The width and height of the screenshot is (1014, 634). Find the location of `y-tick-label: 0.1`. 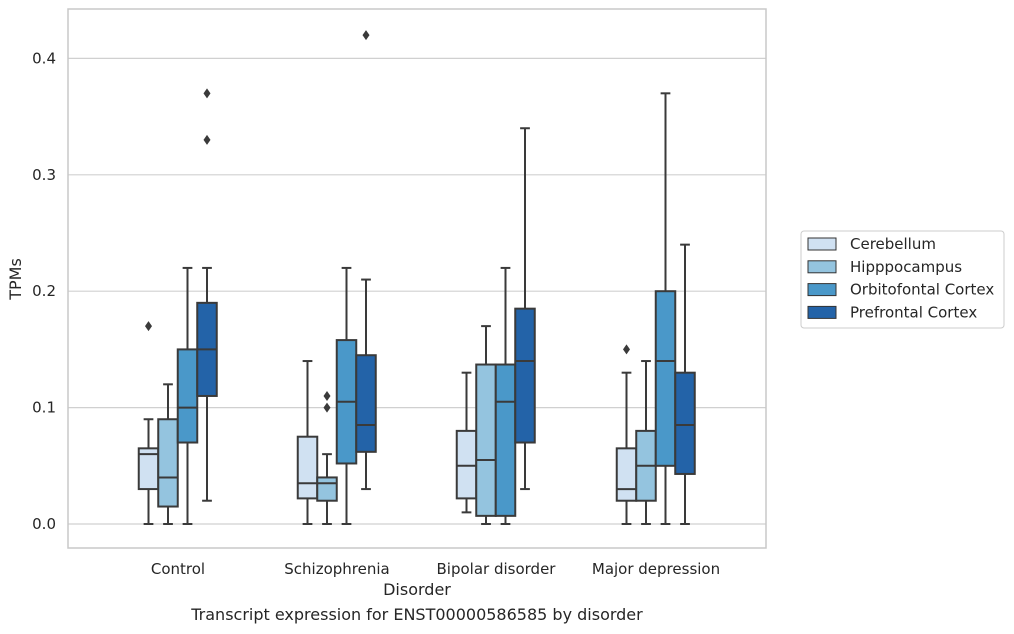

y-tick-label: 0.1 is located at coordinates (44, 408).